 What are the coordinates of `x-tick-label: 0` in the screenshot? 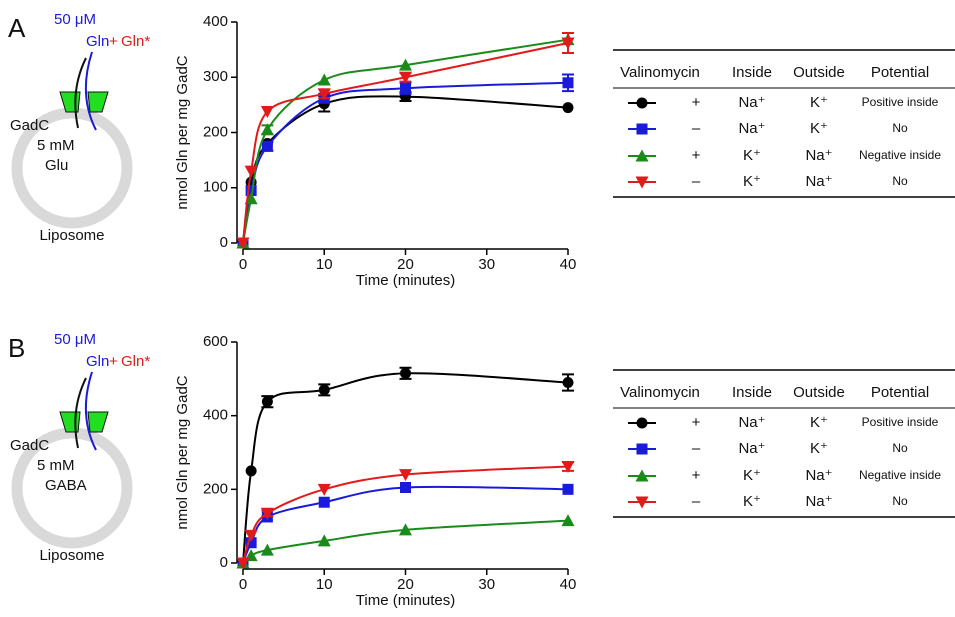 It's located at (243, 584).